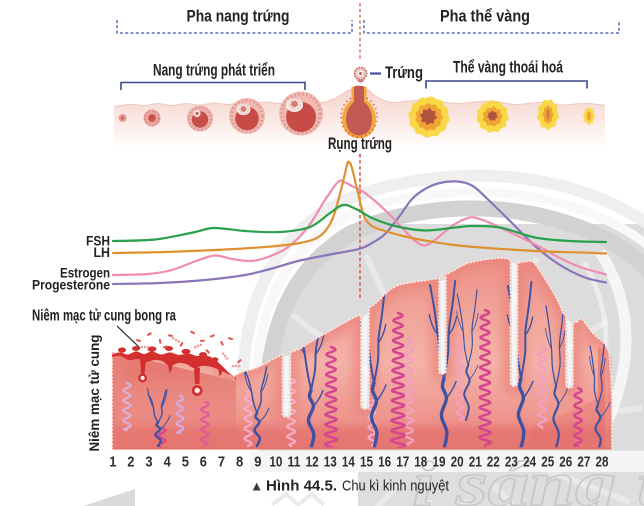 Image resolution: width=644 pixels, height=506 pixels. I want to click on svg-text: FSH, so click(98, 241).